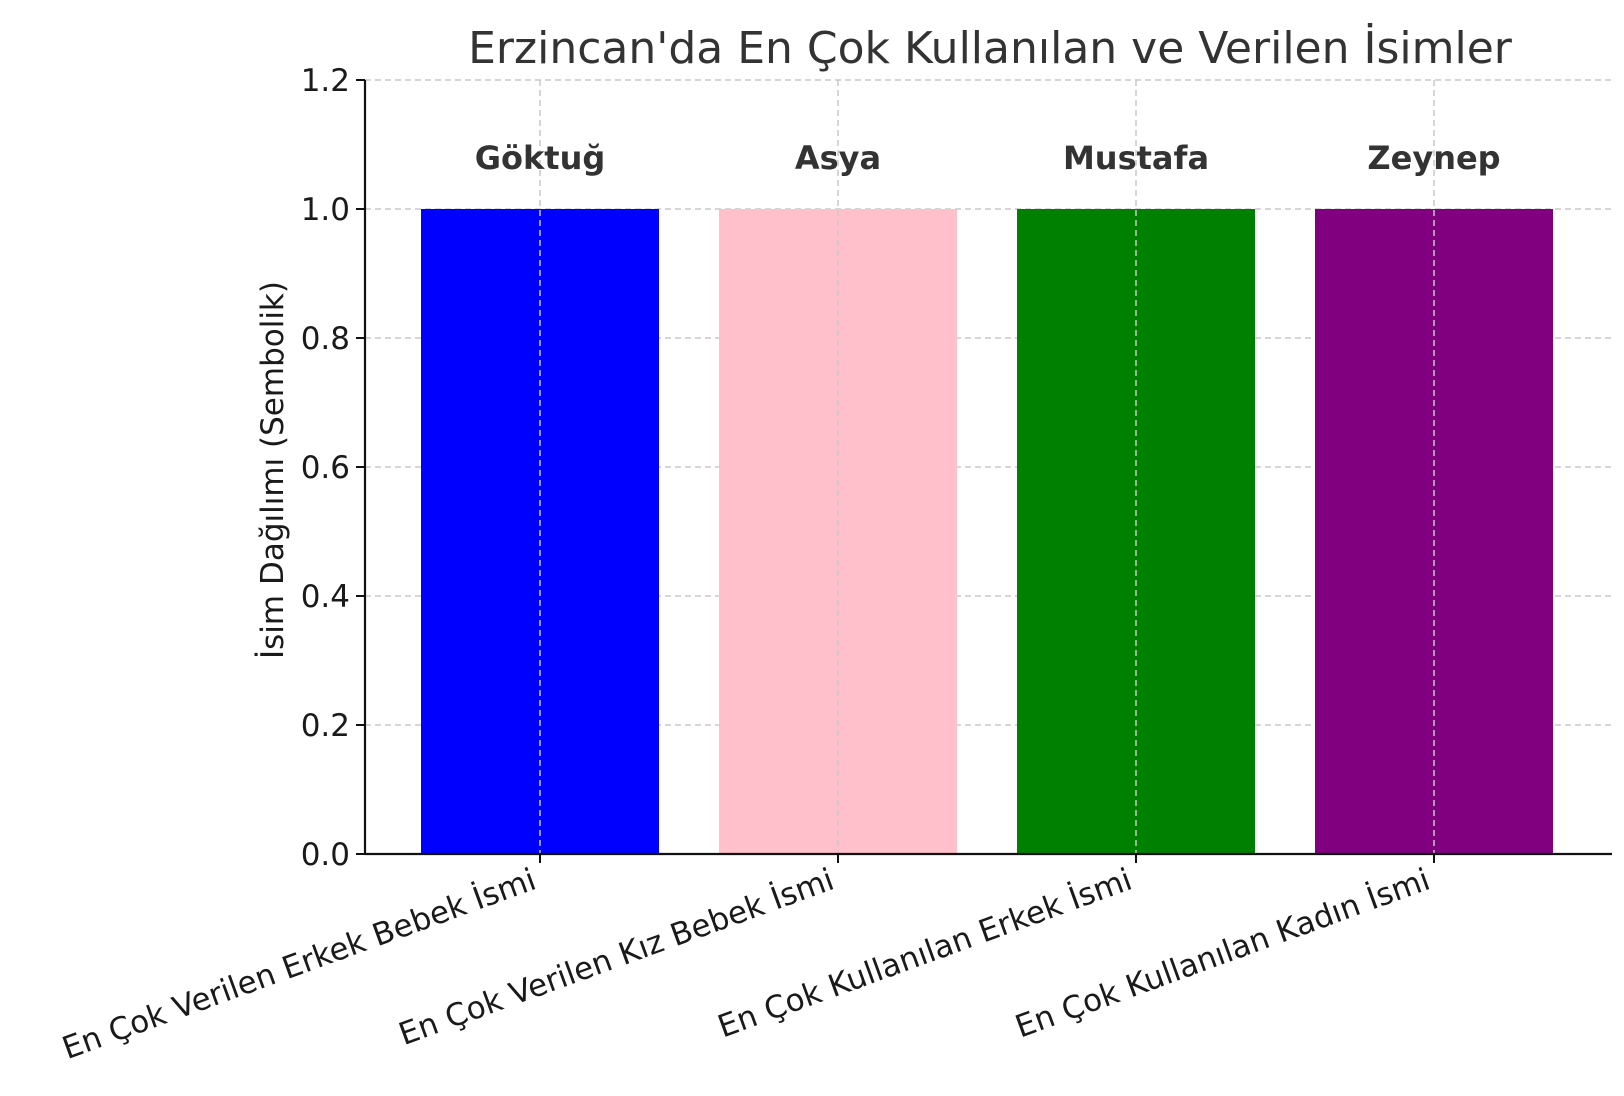 This screenshot has width=1624, height=1096. I want to click on y-tick-label: 0.8, so click(325, 339).